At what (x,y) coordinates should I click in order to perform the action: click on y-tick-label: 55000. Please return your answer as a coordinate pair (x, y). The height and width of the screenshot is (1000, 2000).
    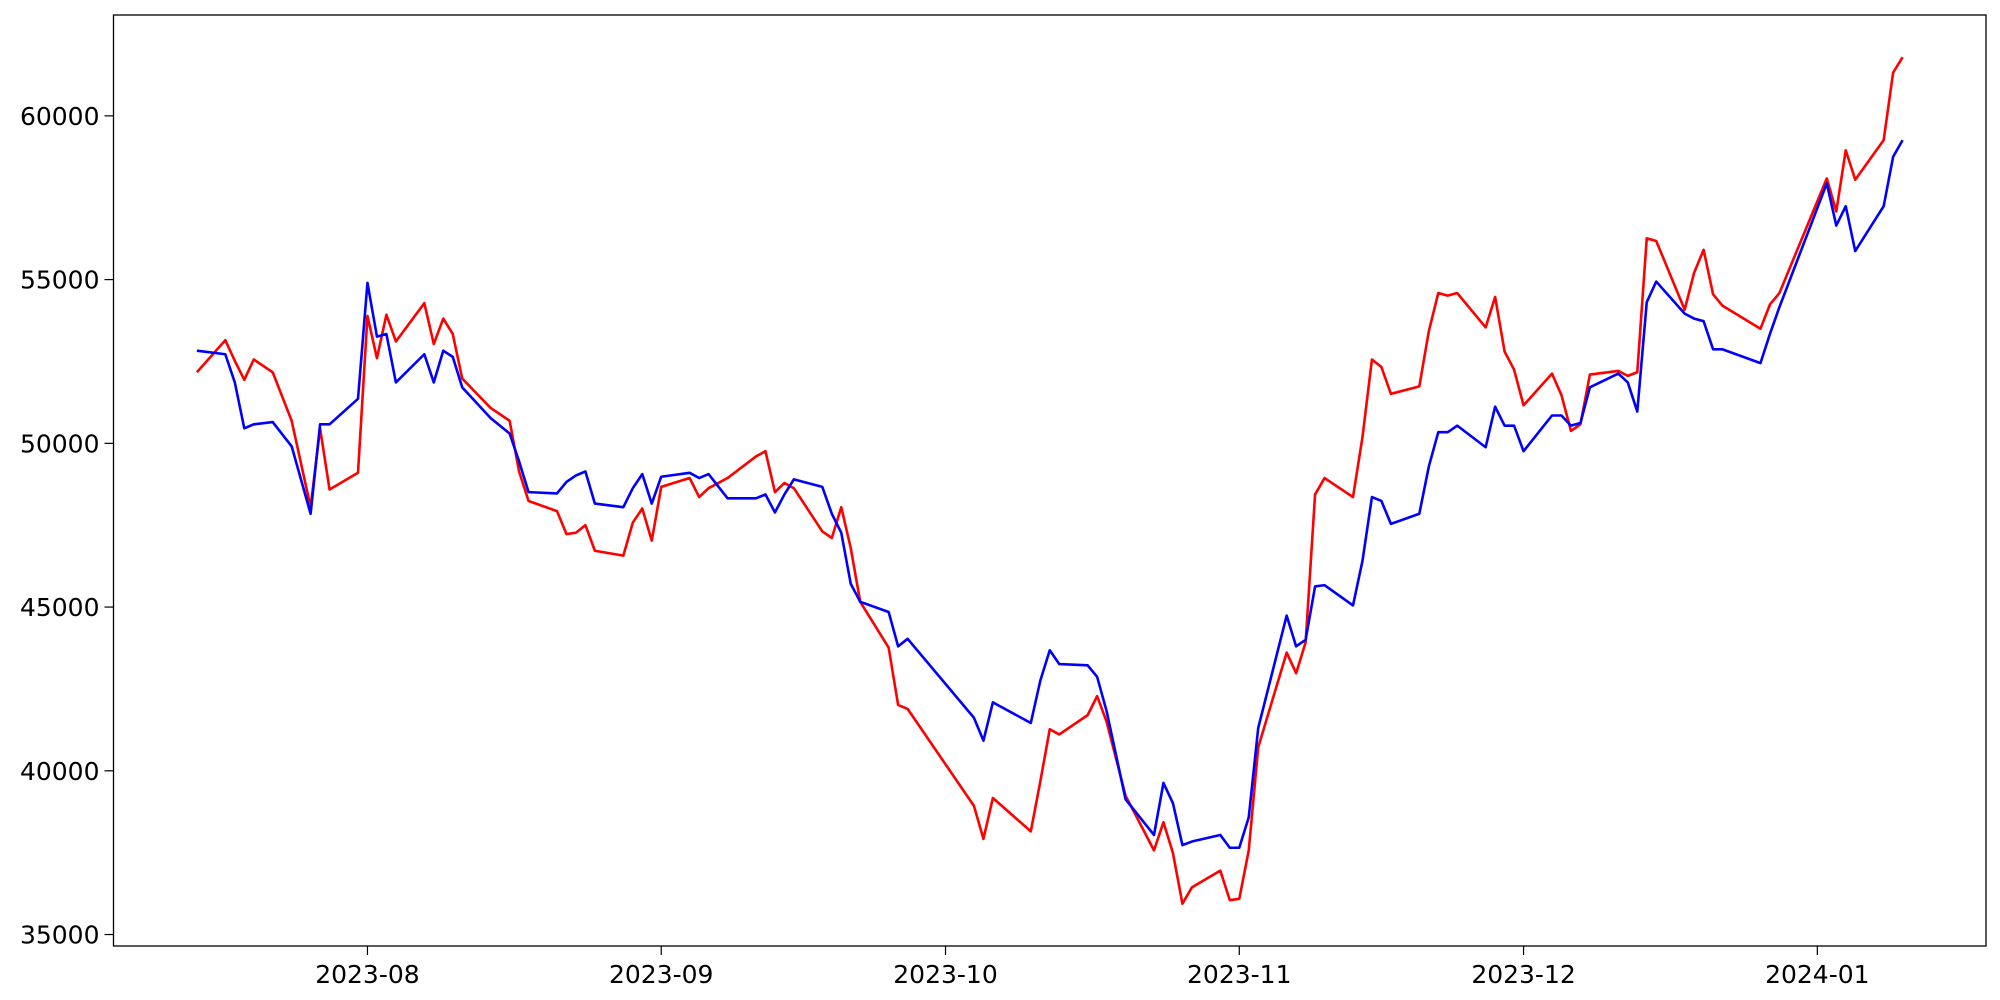
    Looking at the image, I should click on (60, 280).